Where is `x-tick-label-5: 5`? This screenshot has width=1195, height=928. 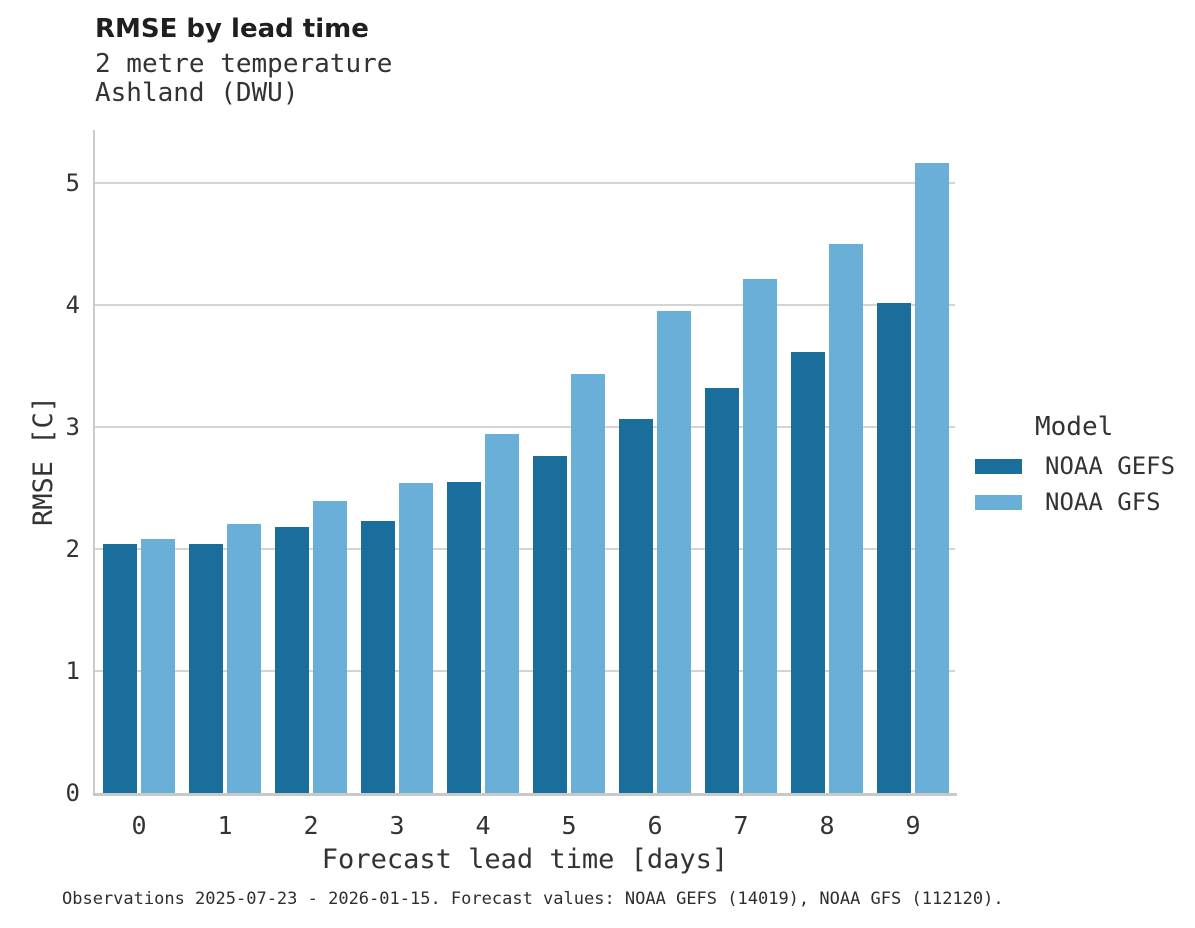
x-tick-label-5: 5 is located at coordinates (569, 825).